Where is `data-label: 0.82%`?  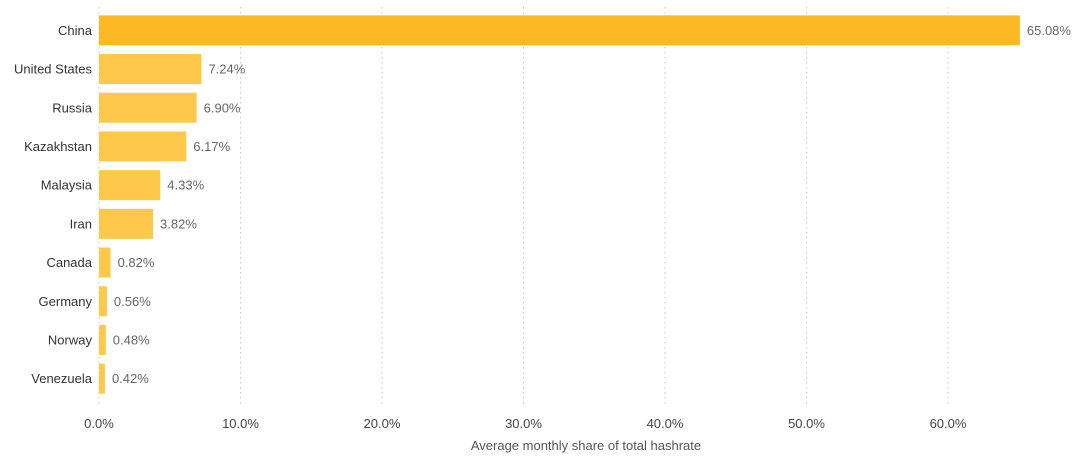 data-label: 0.82% is located at coordinates (136, 262).